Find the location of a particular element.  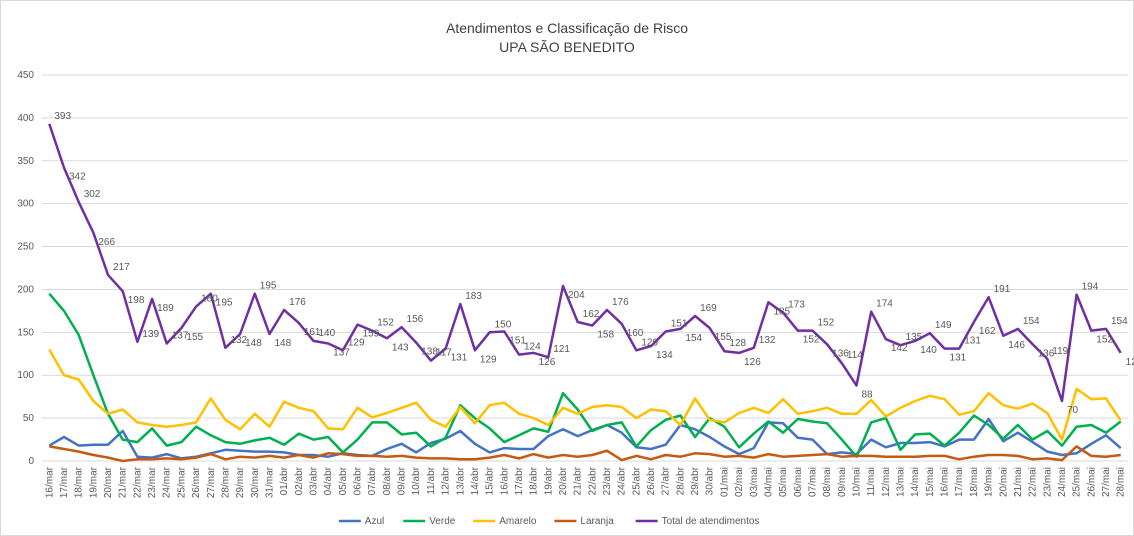

data-label: 393 is located at coordinates (62, 116).